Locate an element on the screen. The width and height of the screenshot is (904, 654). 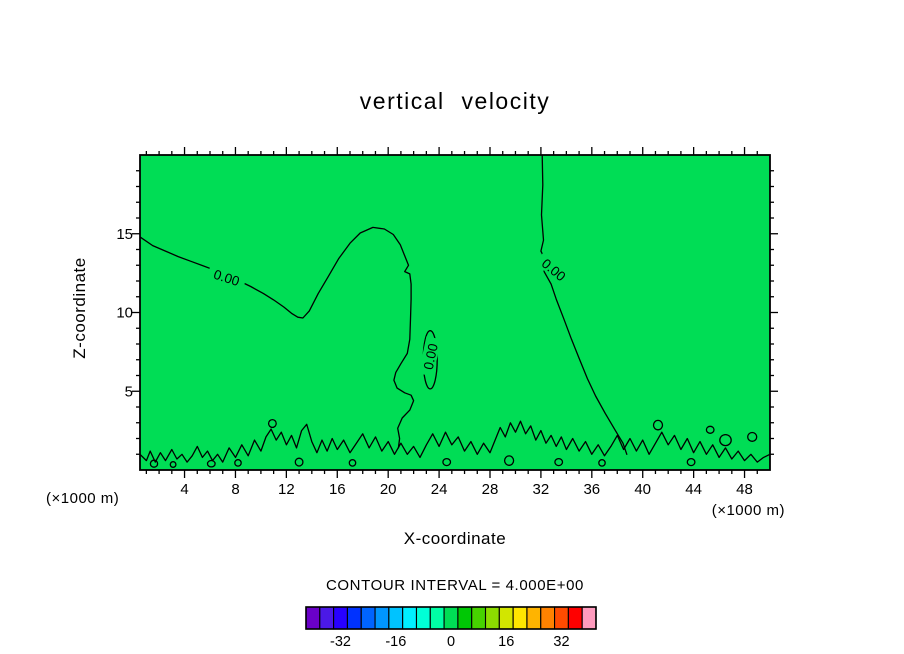
x-axis-label: X-coordinate is located at coordinates (455, 538).